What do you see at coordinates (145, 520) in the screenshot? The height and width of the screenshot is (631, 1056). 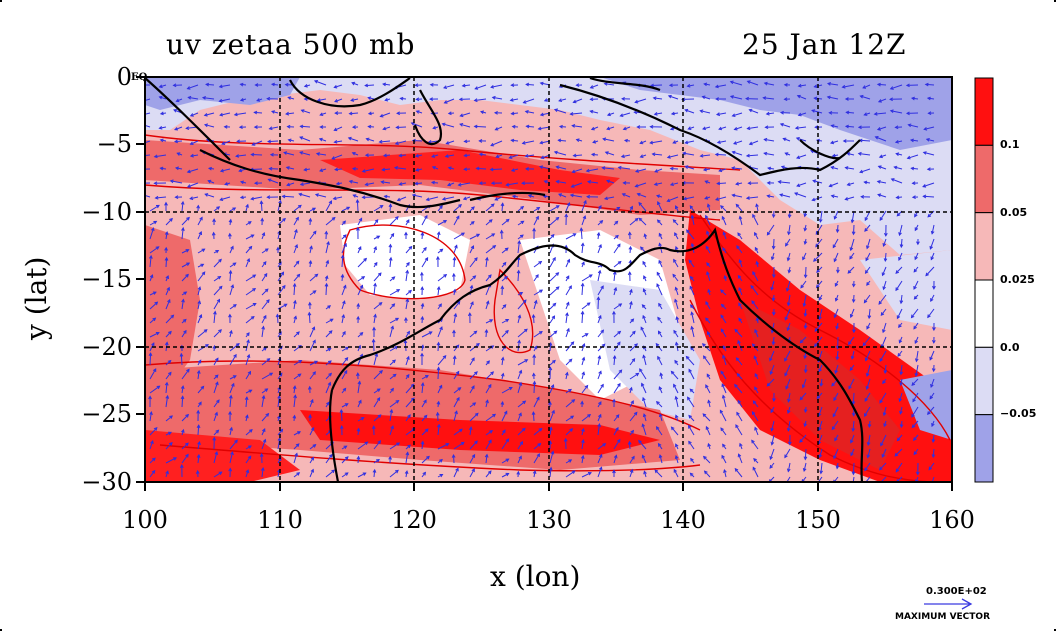 I see `x-tick-label: 100` at bounding box center [145, 520].